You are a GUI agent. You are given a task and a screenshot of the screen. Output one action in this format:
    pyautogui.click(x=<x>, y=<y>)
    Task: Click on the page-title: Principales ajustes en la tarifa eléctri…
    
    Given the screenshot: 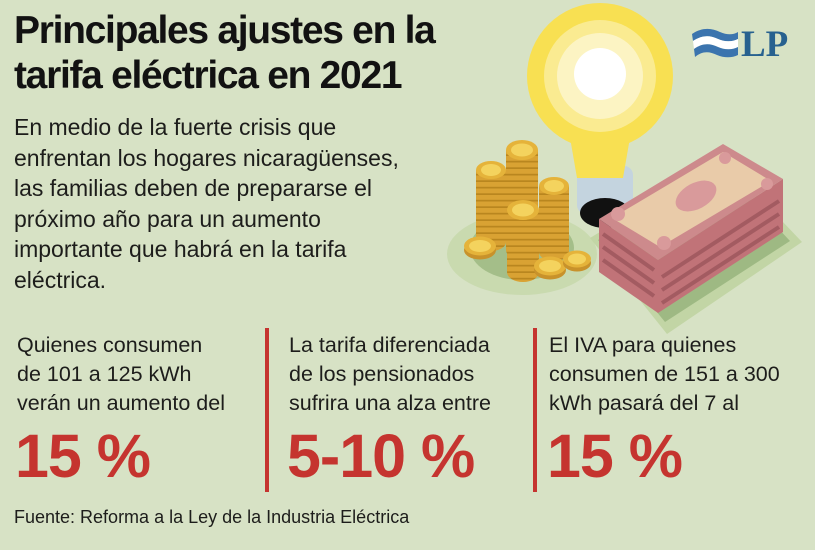 What is the action you would take?
    pyautogui.click(x=225, y=53)
    